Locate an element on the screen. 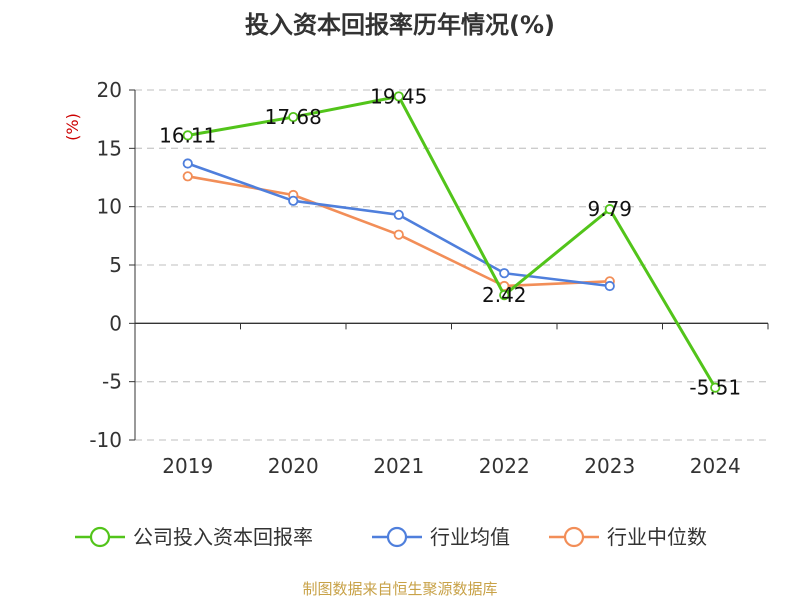 The width and height of the screenshot is (800, 600). x-tick-label: 2022 is located at coordinates (504, 466).